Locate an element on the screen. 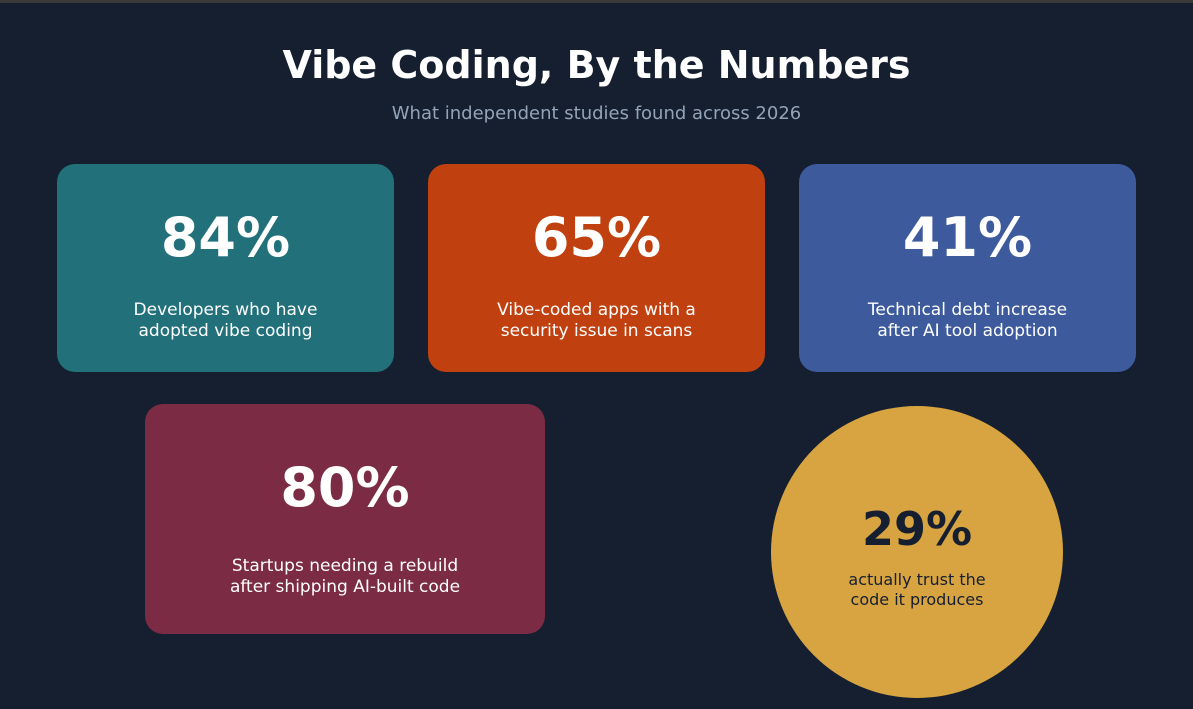 The height and width of the screenshot is (709, 1193). title: Vibe Coding, By the Numbers is located at coordinates (596, 65).